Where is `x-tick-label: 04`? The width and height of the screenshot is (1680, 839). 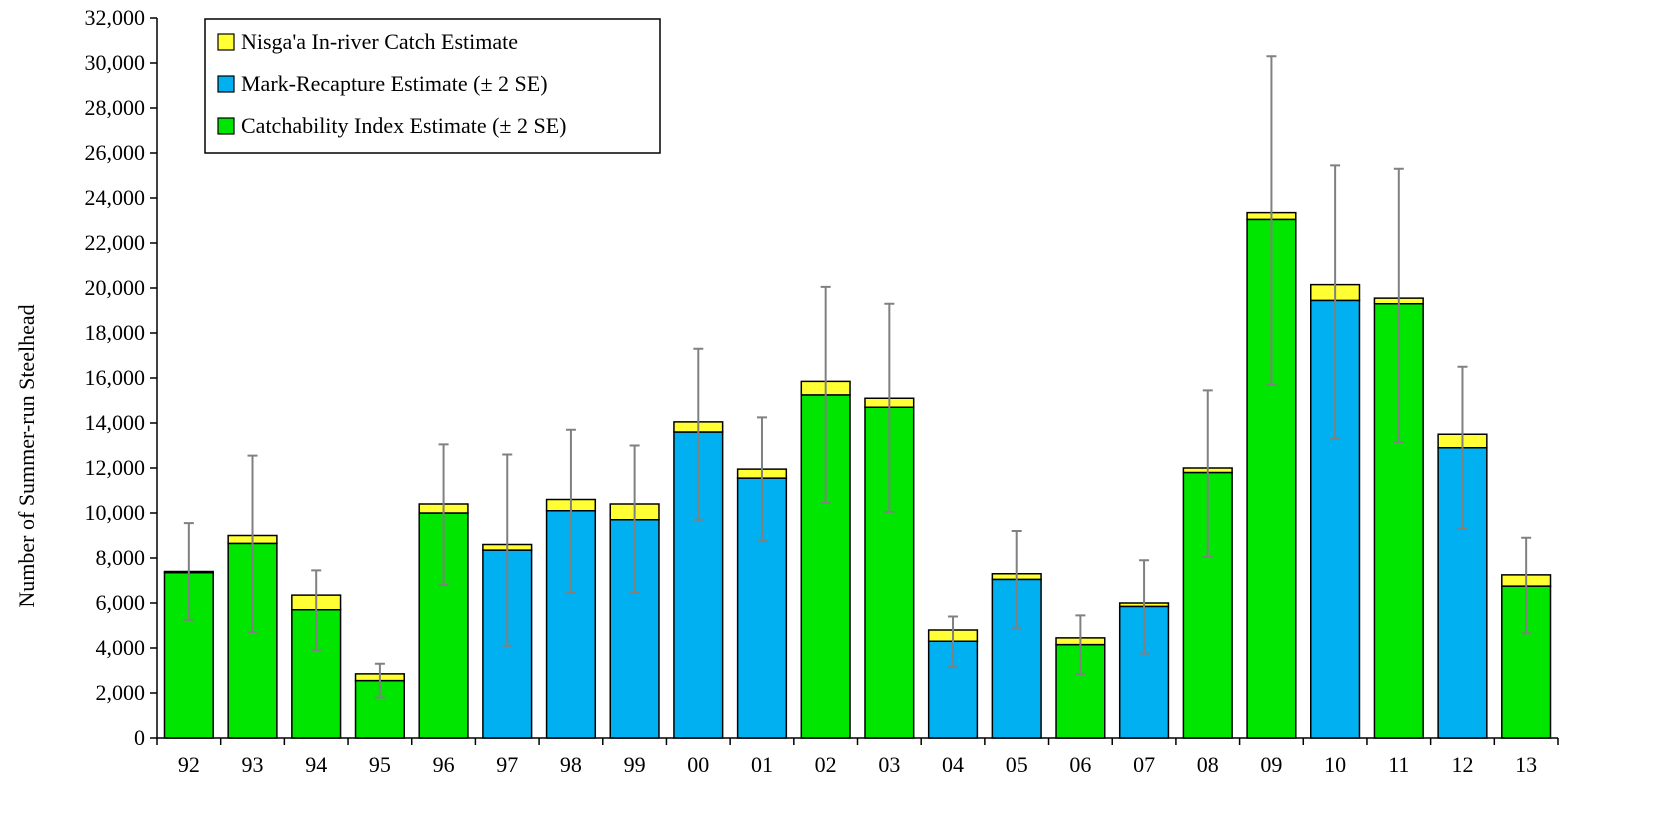 x-tick-label: 04 is located at coordinates (953, 764).